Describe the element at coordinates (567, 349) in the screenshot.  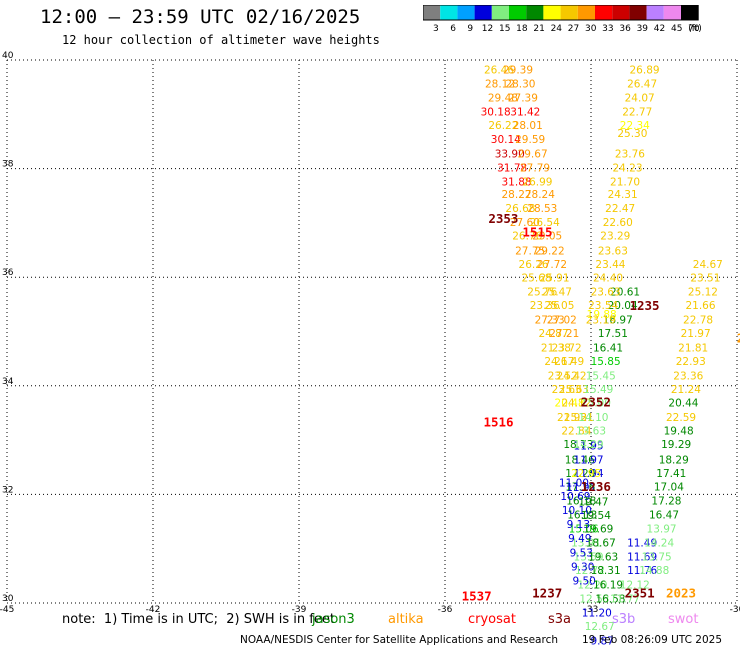
I see `wave-height-point: 23.72` at that location.